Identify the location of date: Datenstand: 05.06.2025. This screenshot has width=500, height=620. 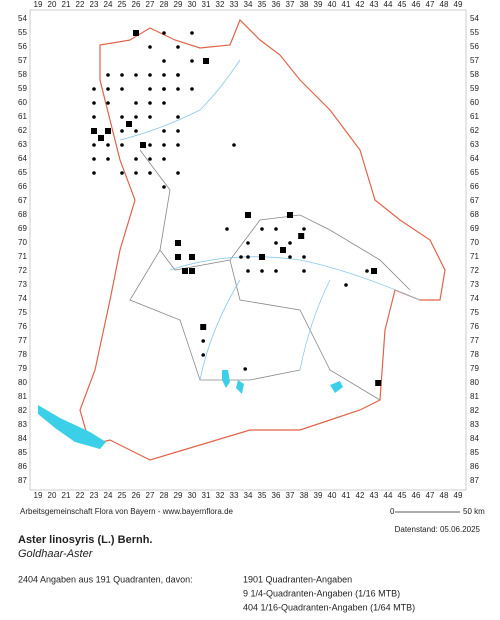
(438, 529).